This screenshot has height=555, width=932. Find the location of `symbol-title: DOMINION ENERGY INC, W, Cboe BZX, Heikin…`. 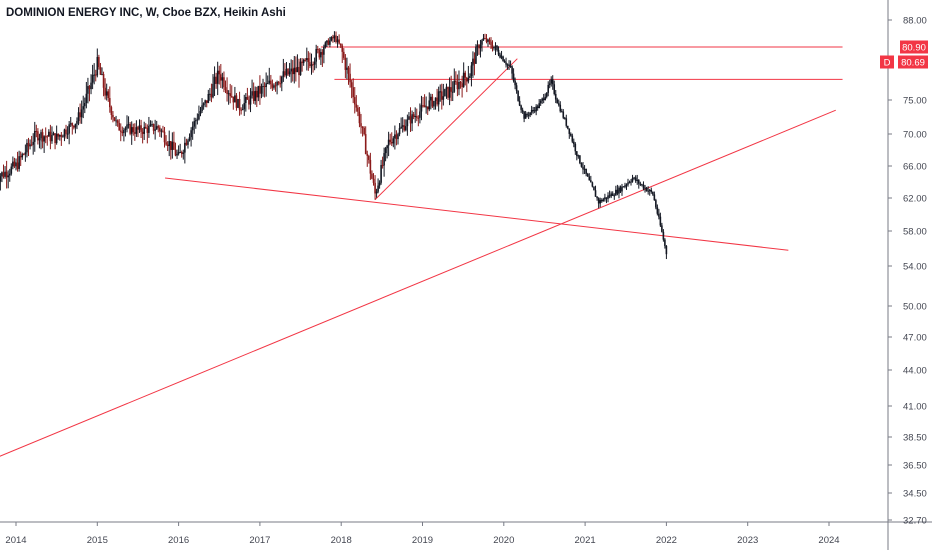

symbol-title: DOMINION ENERGY INC, W, Cboe BZX, Heikin… is located at coordinates (146, 13).